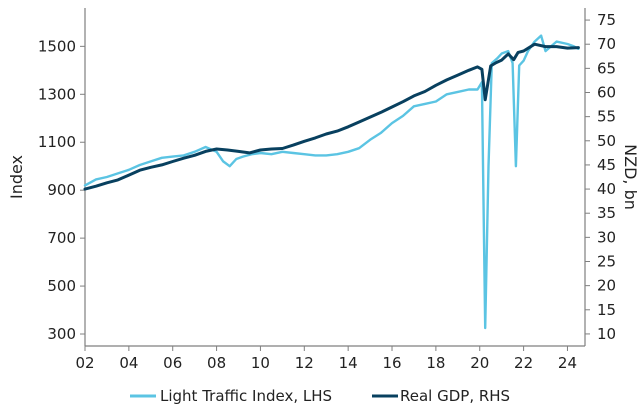  What do you see at coordinates (606, 68) in the screenshot?
I see `y-right-tick-label: 65` at bounding box center [606, 68].